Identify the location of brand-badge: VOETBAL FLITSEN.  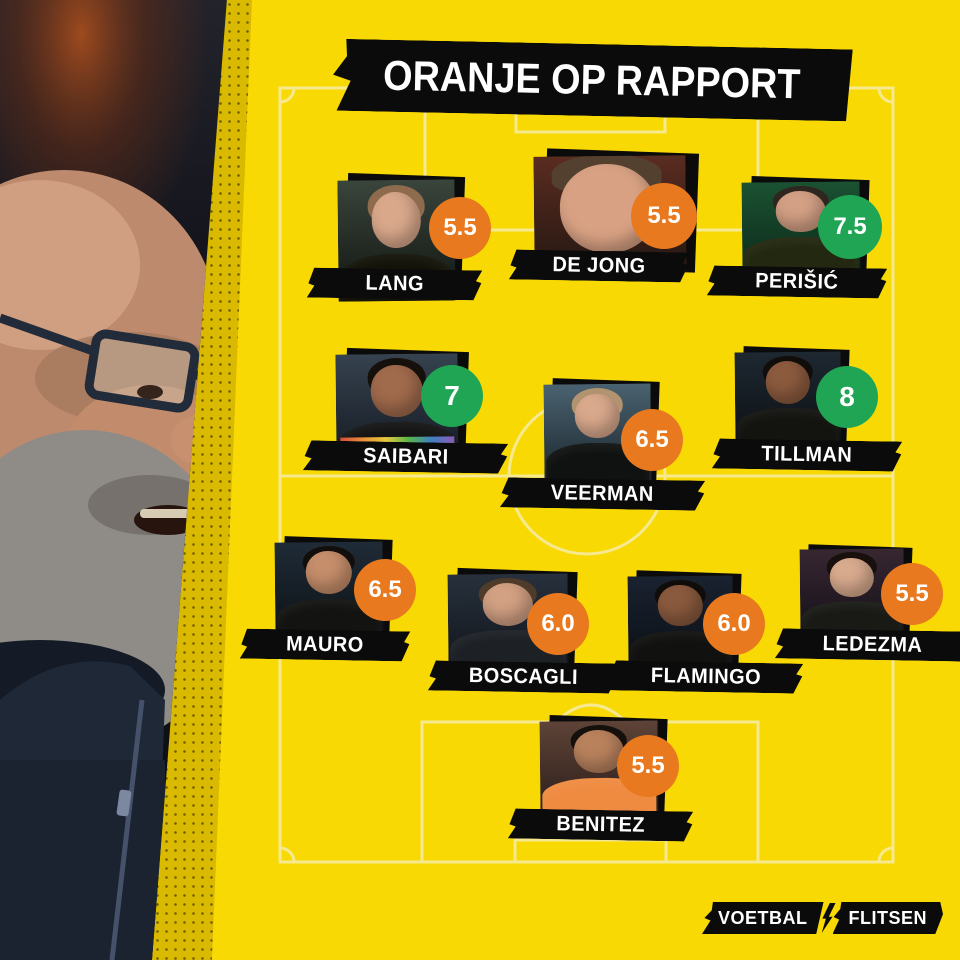
(823, 918).